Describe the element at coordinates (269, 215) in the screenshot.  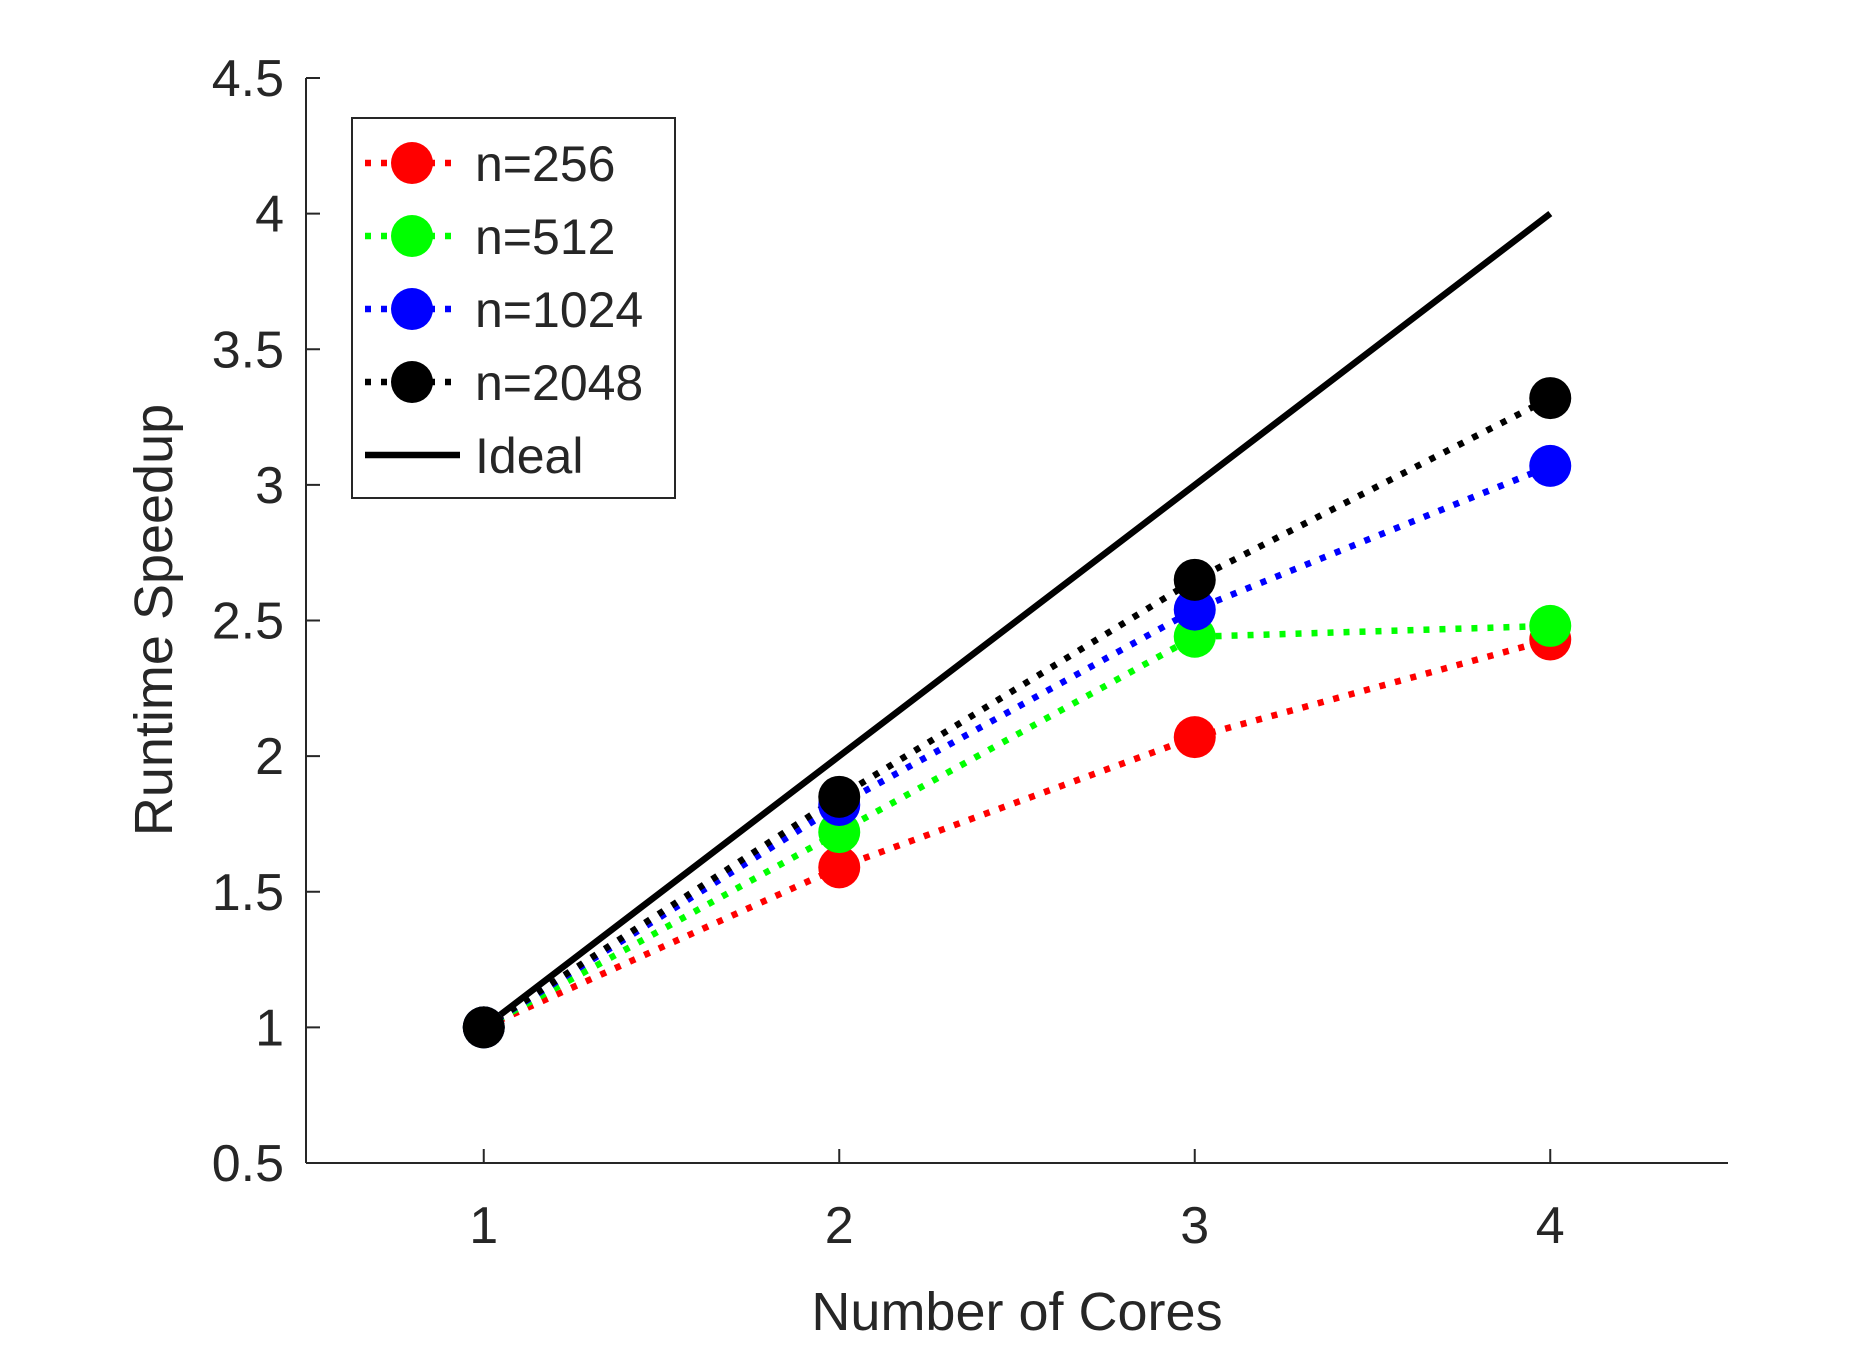
I see `y-tick-label: 4` at that location.